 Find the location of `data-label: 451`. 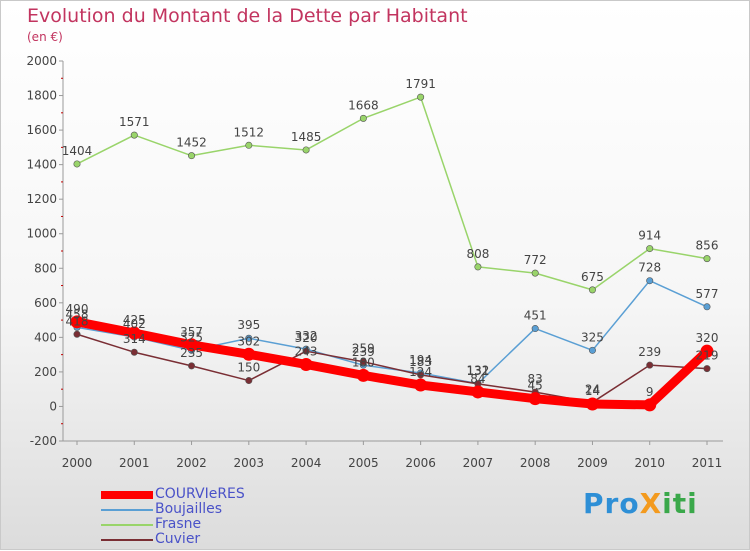

data-label: 451 is located at coordinates (535, 316).